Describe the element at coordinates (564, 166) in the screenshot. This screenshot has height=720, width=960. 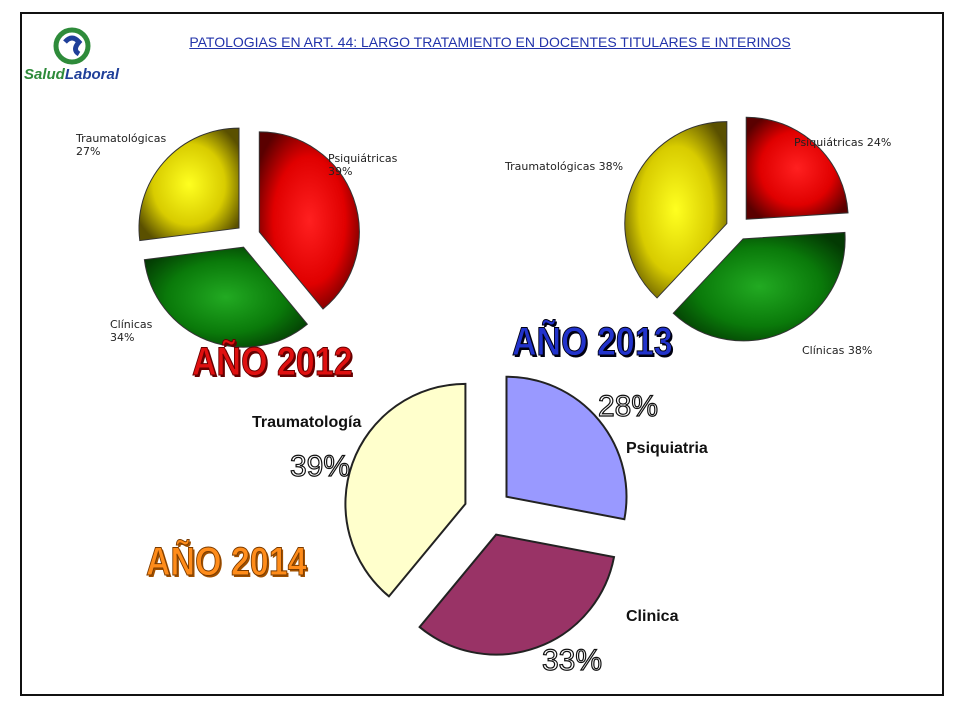
I see `label-2013-traumatologicas: Traumatológicas 38%` at that location.